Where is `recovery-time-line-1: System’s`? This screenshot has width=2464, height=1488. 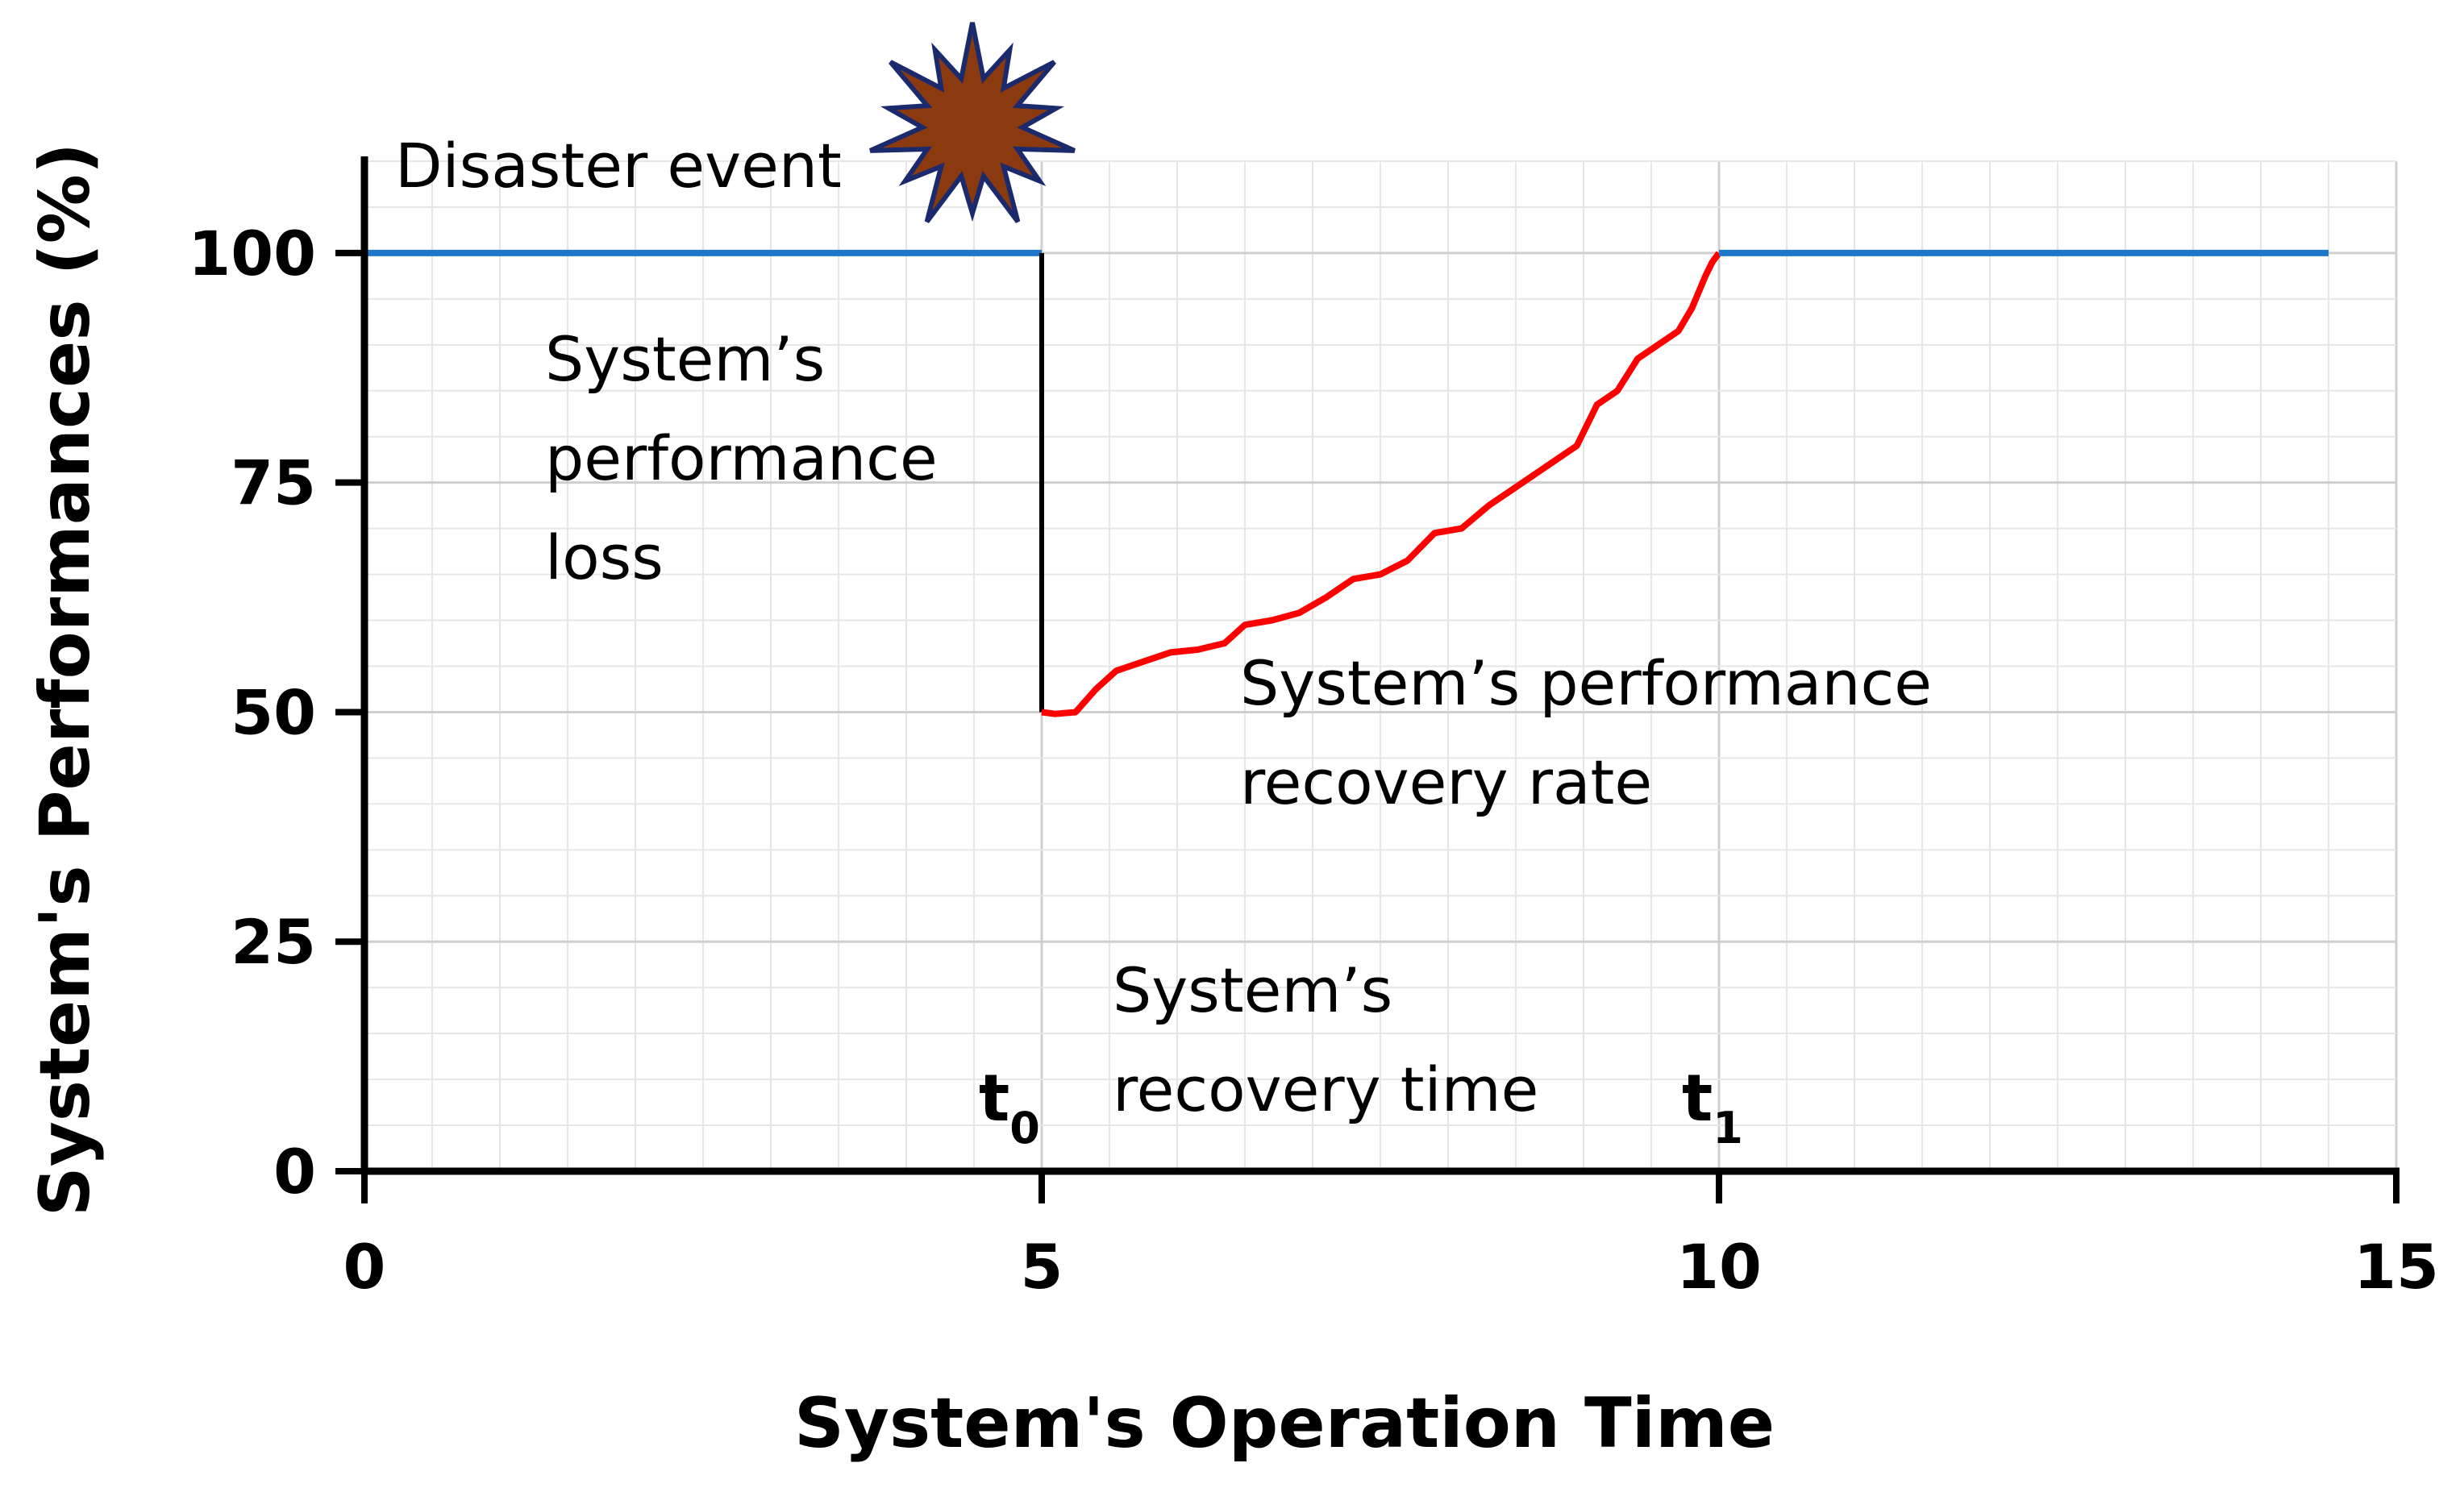 recovery-time-line-1: System’s is located at coordinates (1252, 990).